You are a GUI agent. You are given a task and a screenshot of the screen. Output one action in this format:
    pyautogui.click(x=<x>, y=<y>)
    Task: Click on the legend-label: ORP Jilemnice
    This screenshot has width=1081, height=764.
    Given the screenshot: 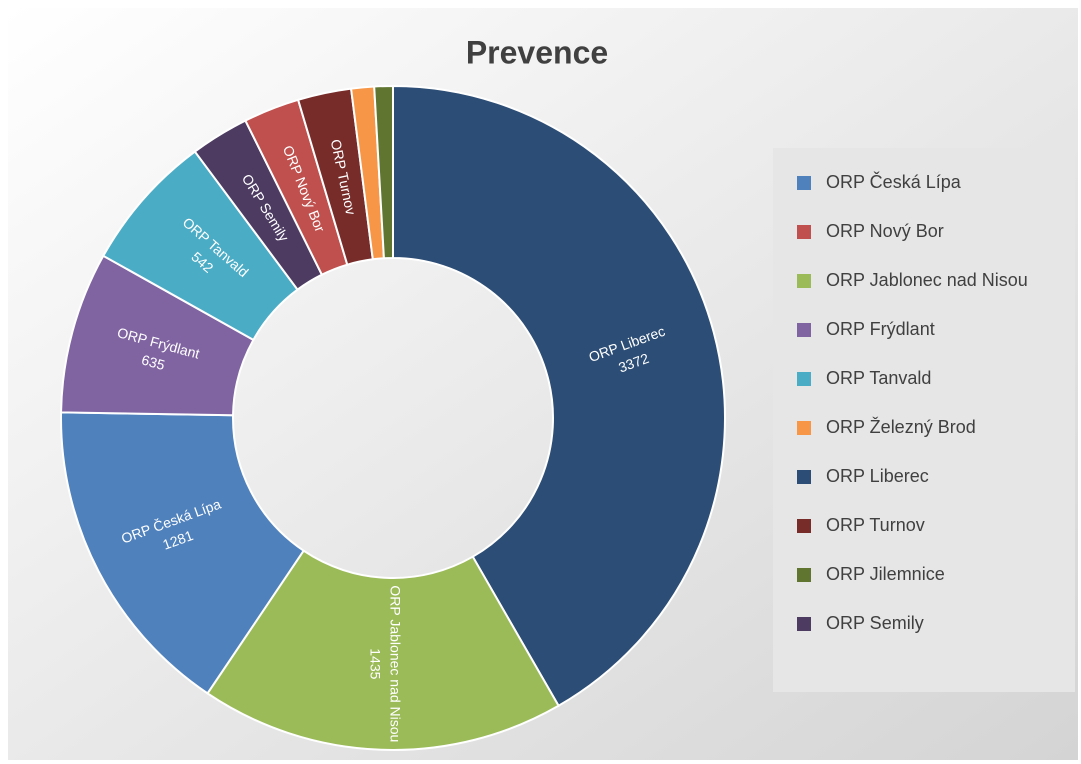 What is the action you would take?
    pyautogui.click(x=885, y=574)
    